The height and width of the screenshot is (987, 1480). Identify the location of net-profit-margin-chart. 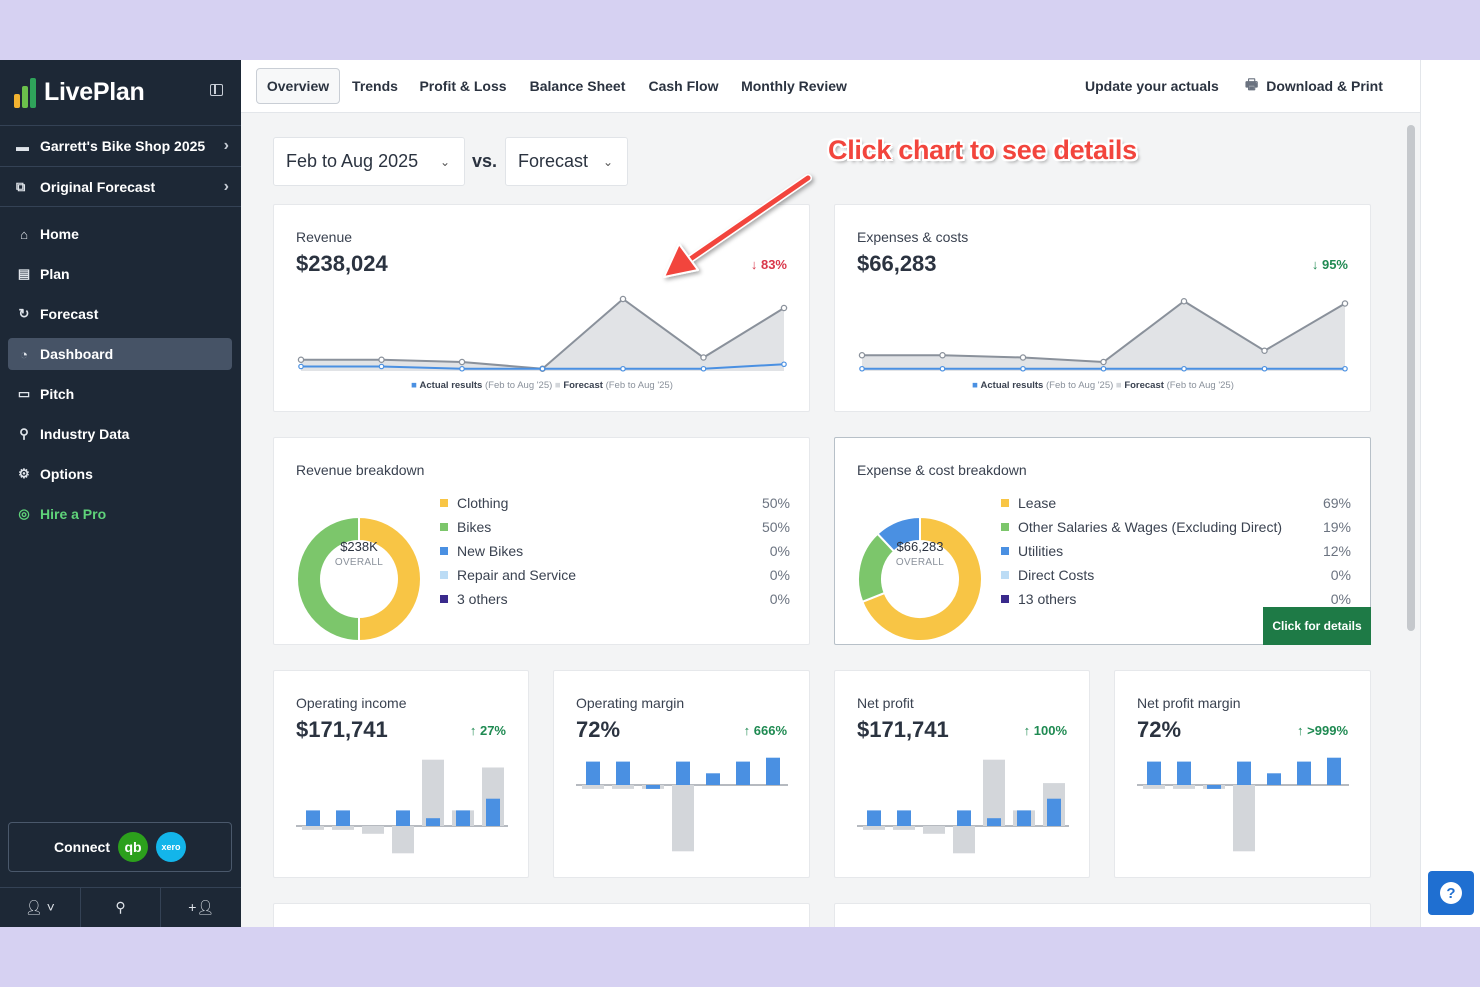
(1243, 775).